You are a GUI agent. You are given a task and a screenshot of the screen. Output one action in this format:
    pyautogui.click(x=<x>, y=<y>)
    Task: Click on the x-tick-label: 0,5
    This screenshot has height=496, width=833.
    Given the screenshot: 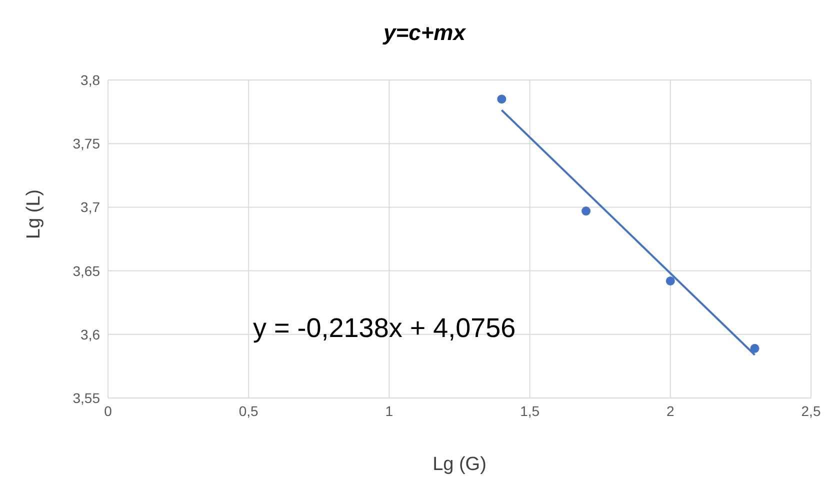 What is the action you would take?
    pyautogui.click(x=248, y=410)
    